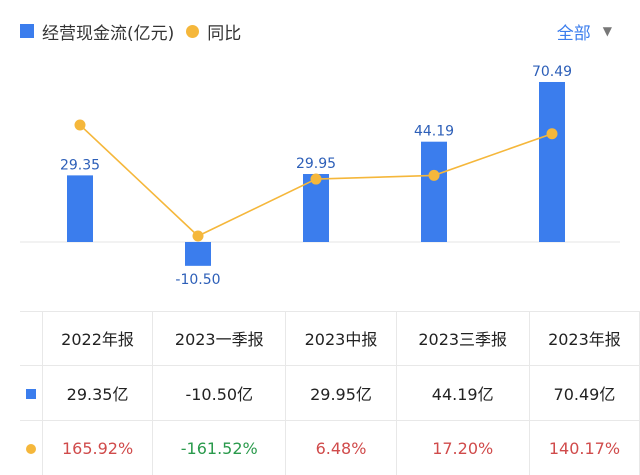 The height and width of the screenshot is (475, 640). What do you see at coordinates (80, 165) in the screenshot?
I see `bar-value-label: 29.35` at bounding box center [80, 165].